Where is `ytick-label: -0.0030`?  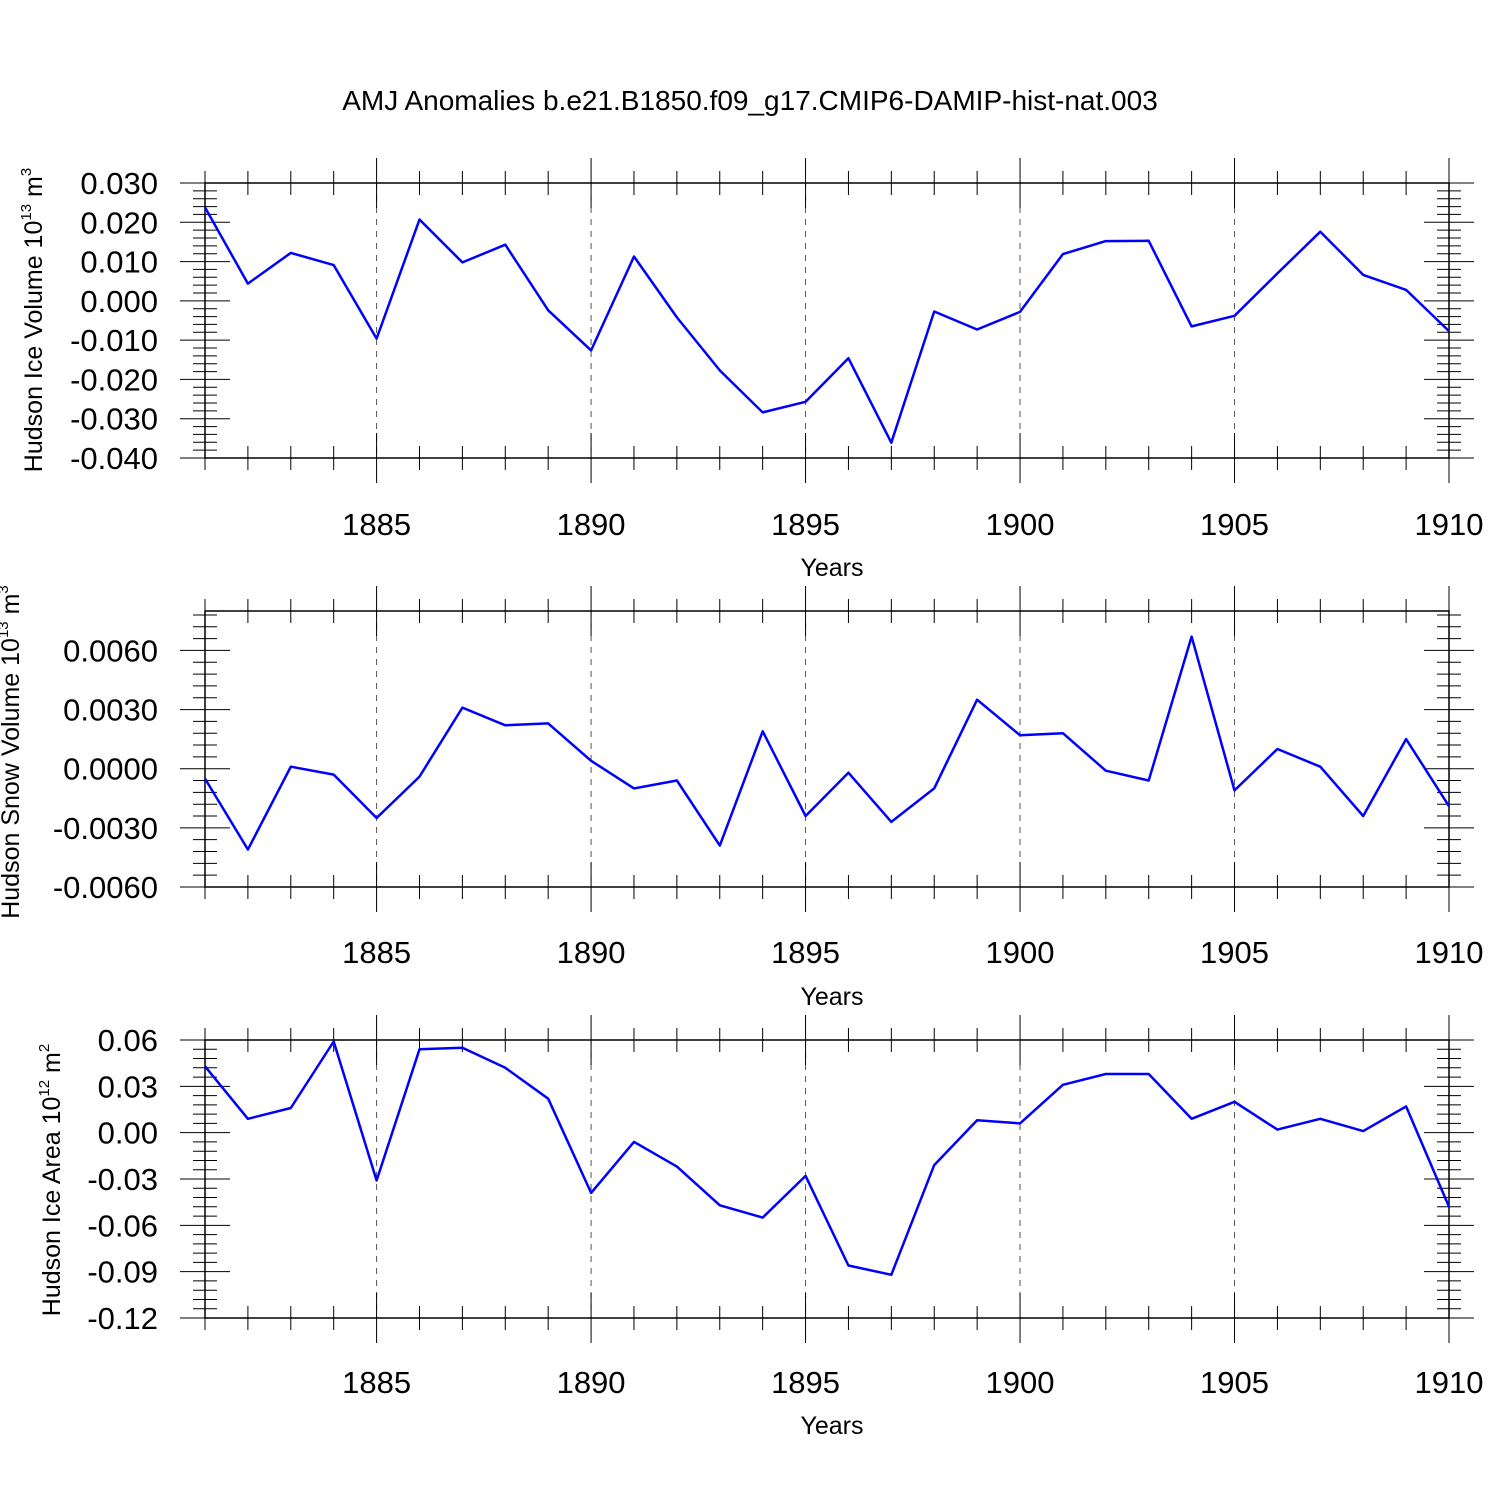
ytick-label: -0.0030 is located at coordinates (105, 828).